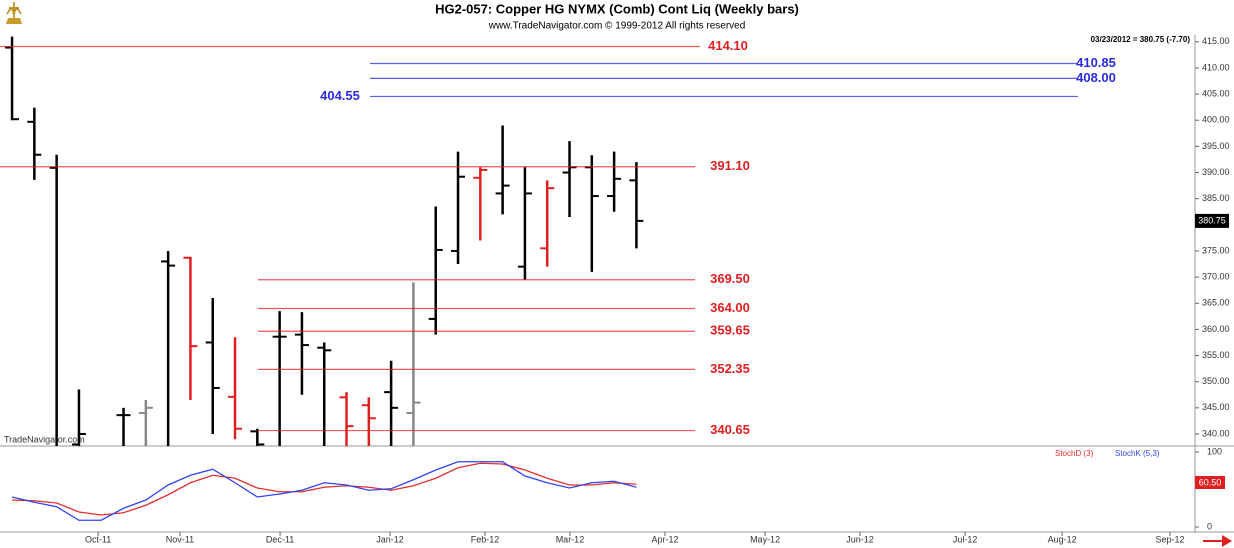  Describe the element at coordinates (1216, 172) in the screenshot. I see `y-tick-label: 390.00` at that location.